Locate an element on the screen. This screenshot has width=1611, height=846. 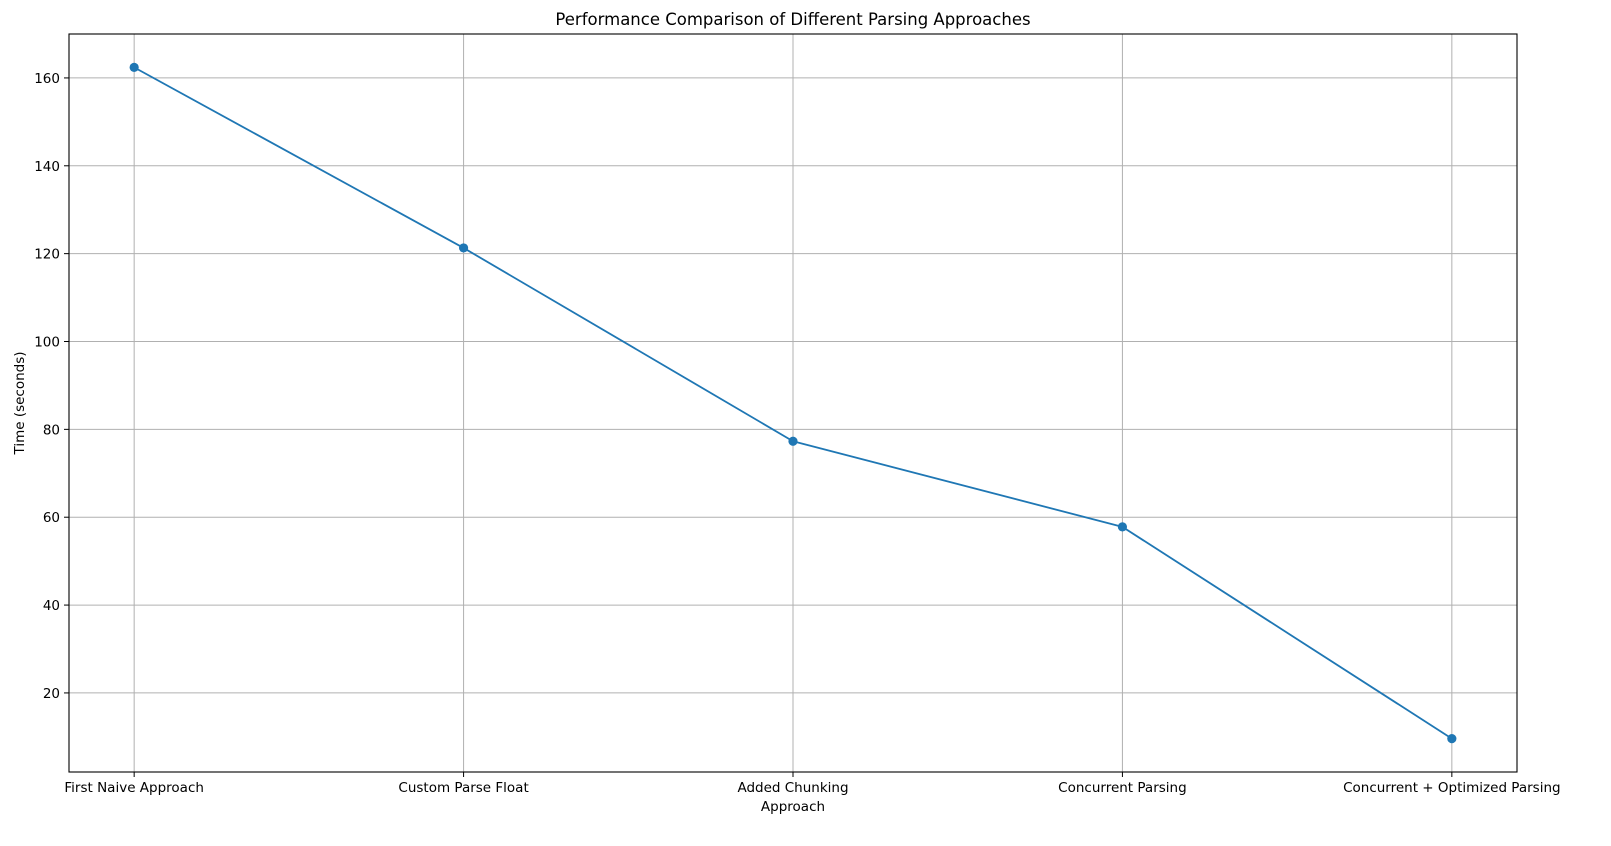
x-tick-label: Concurrent Parsing is located at coordinates (1122, 788).